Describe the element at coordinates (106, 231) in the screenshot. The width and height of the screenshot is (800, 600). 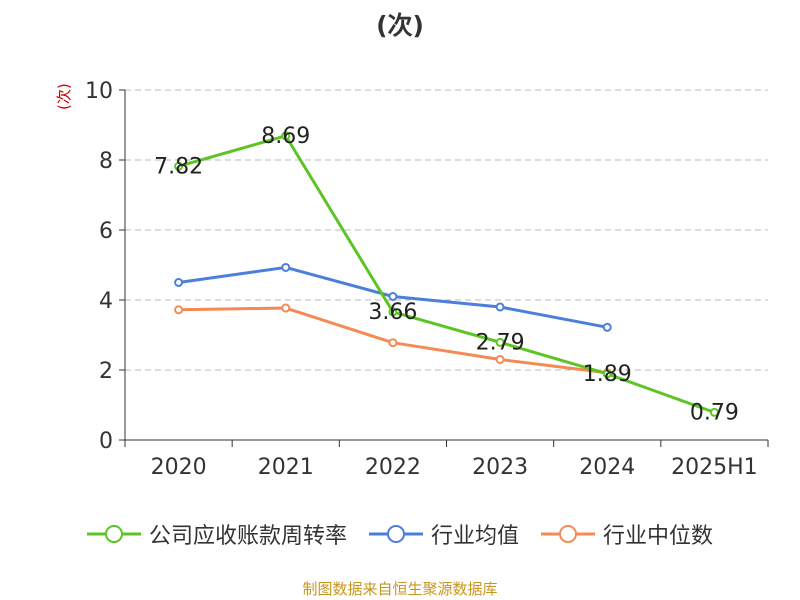
I see `y-axis-tick-label: 6` at that location.